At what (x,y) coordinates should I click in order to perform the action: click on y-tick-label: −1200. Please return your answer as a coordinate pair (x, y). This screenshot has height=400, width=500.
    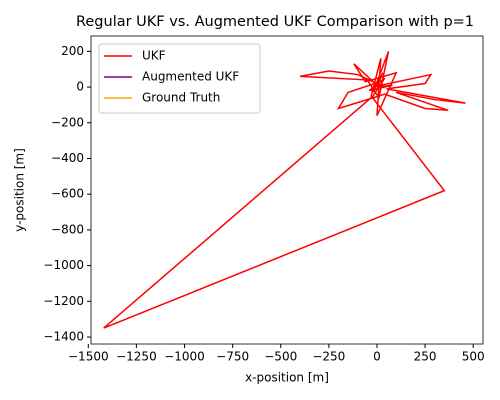
    Looking at the image, I should click on (63, 301).